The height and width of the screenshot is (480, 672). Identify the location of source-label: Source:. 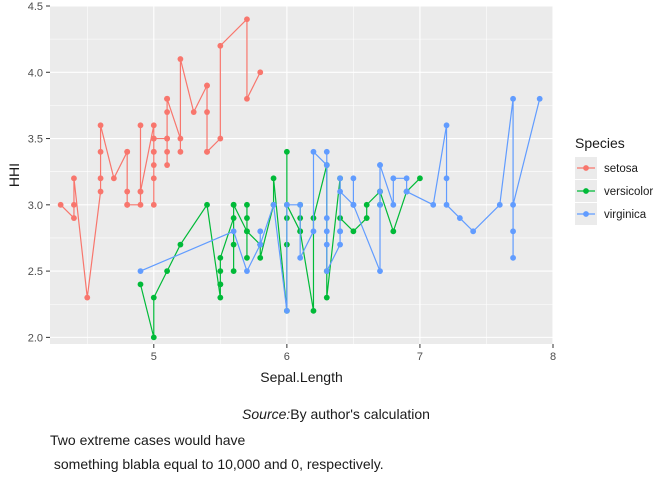
(266, 414).